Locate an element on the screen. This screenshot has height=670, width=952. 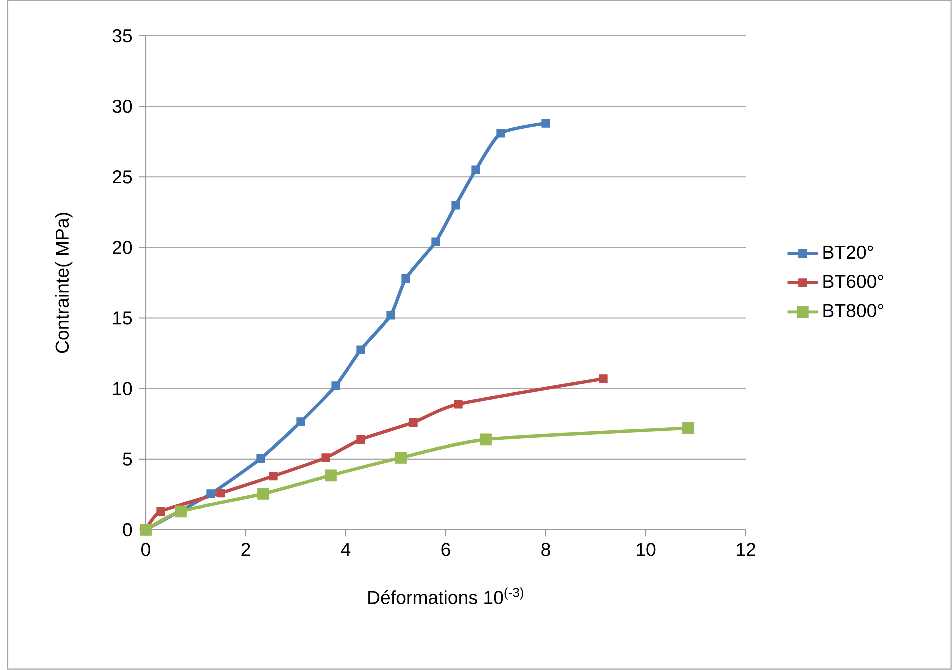
y-tick-label: 15 is located at coordinates (123, 318).